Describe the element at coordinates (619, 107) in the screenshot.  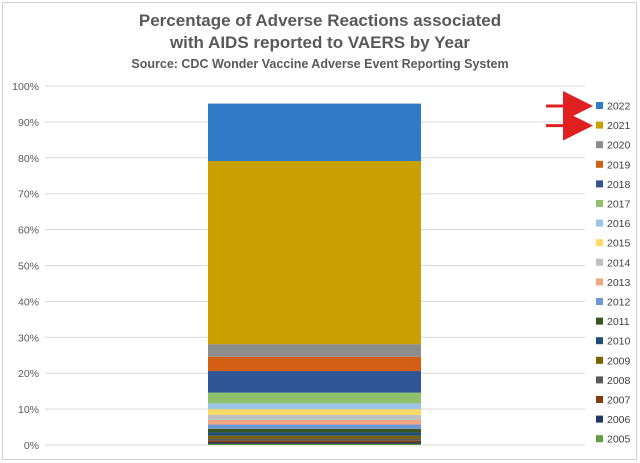
I see `legend-label-2022: 2022` at that location.